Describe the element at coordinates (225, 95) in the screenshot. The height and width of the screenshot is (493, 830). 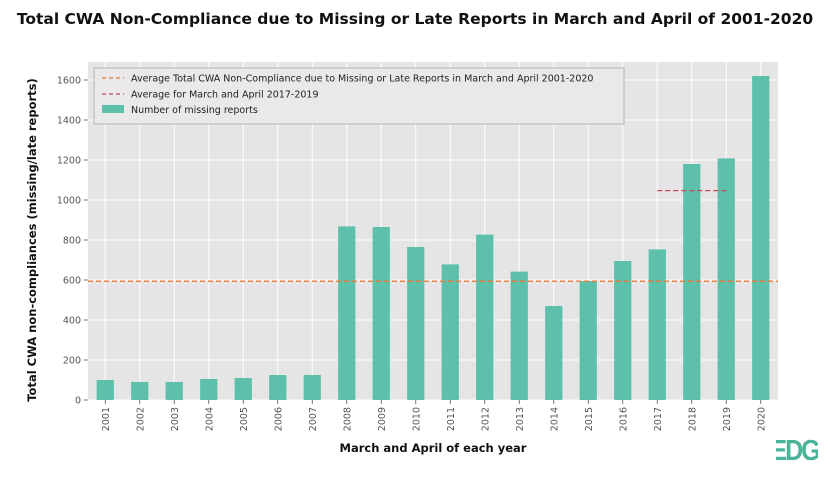
I see `legend-label-average-2017-2019: Average for March and April 2017-2019` at that location.